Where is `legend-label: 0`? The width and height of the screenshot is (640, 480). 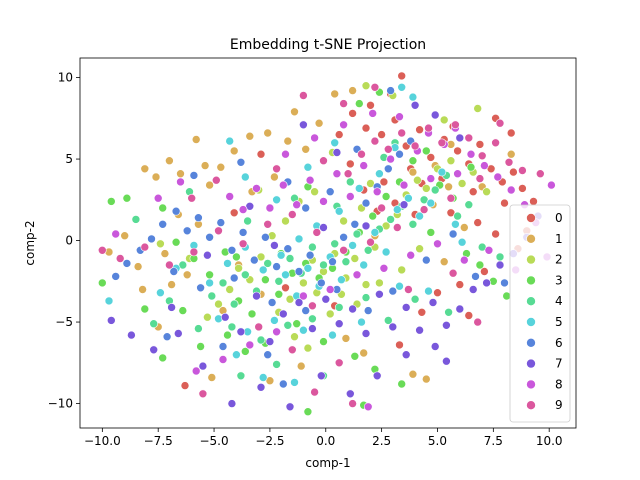
legend-label: 0 is located at coordinates (559, 218).